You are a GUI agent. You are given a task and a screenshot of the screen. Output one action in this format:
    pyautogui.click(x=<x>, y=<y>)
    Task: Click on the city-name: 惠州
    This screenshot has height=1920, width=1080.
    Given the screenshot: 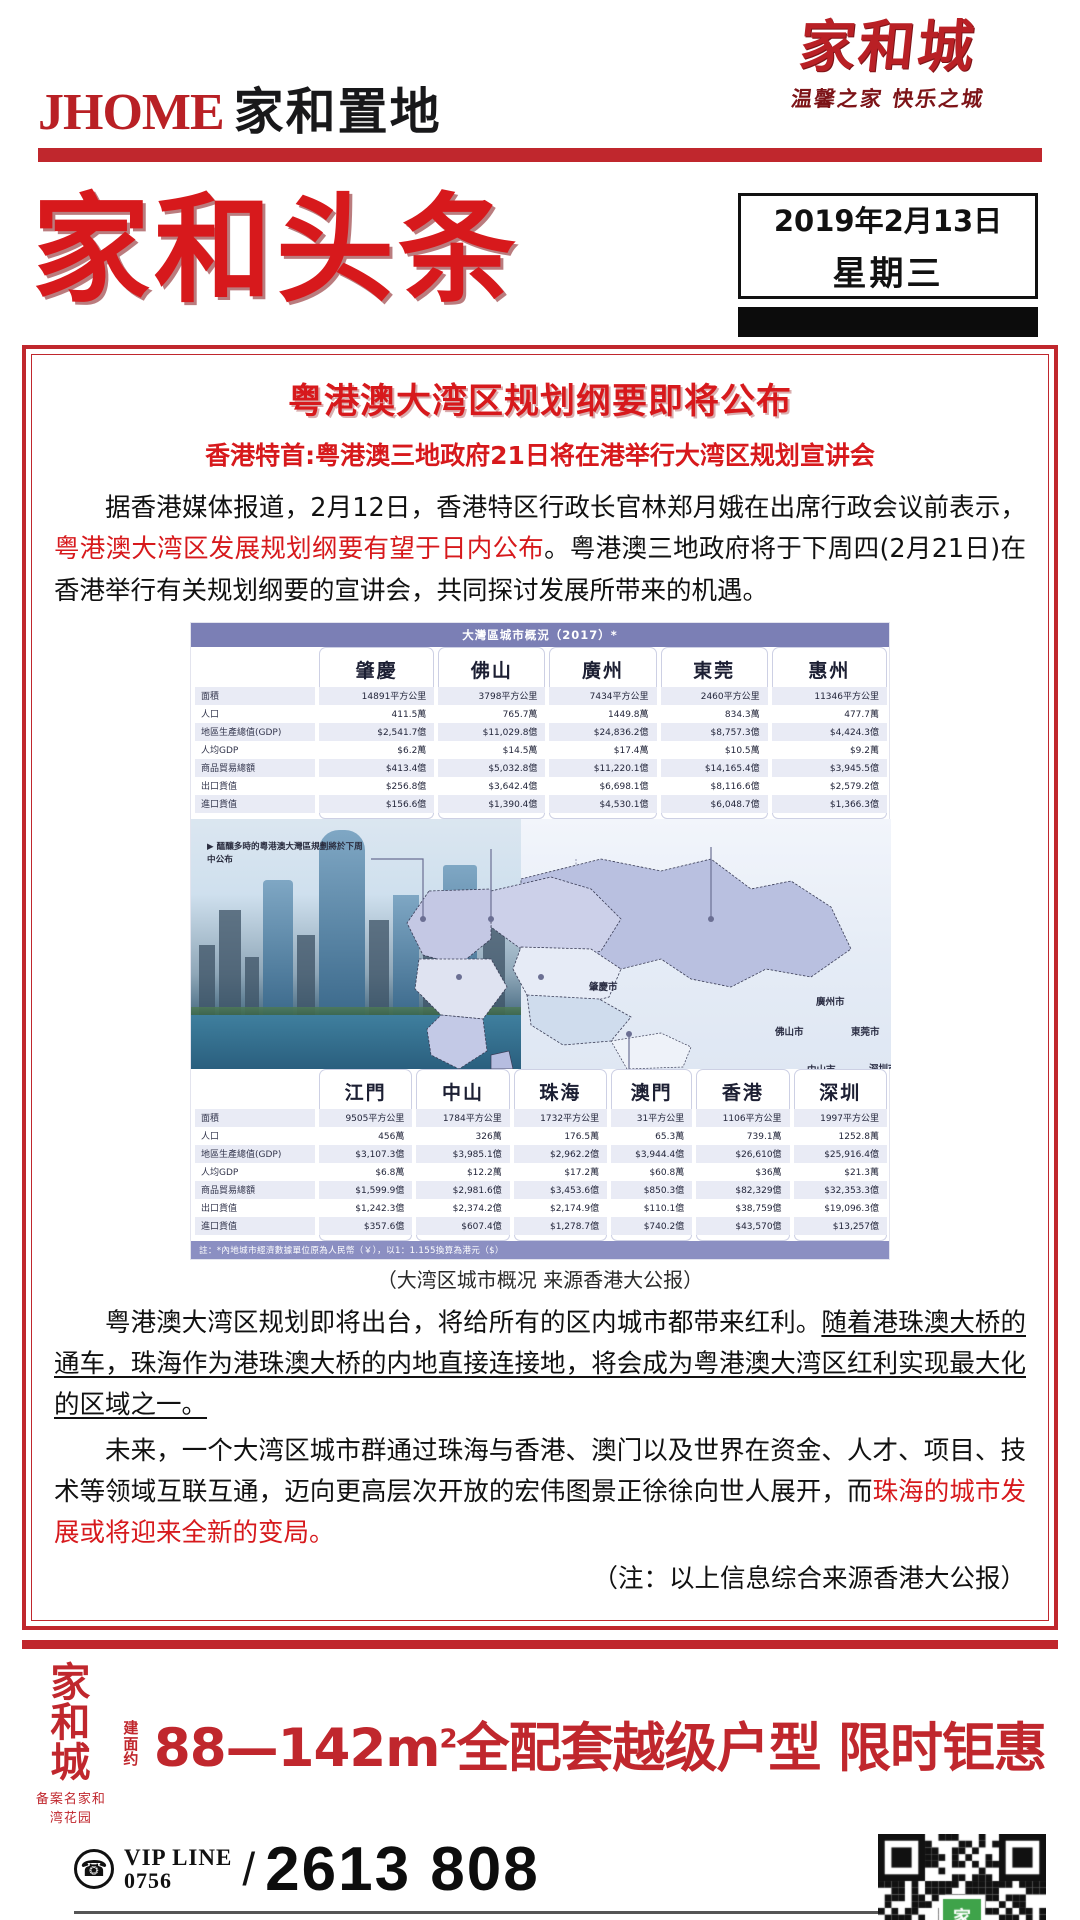 What is the action you would take?
    pyautogui.click(x=829, y=666)
    